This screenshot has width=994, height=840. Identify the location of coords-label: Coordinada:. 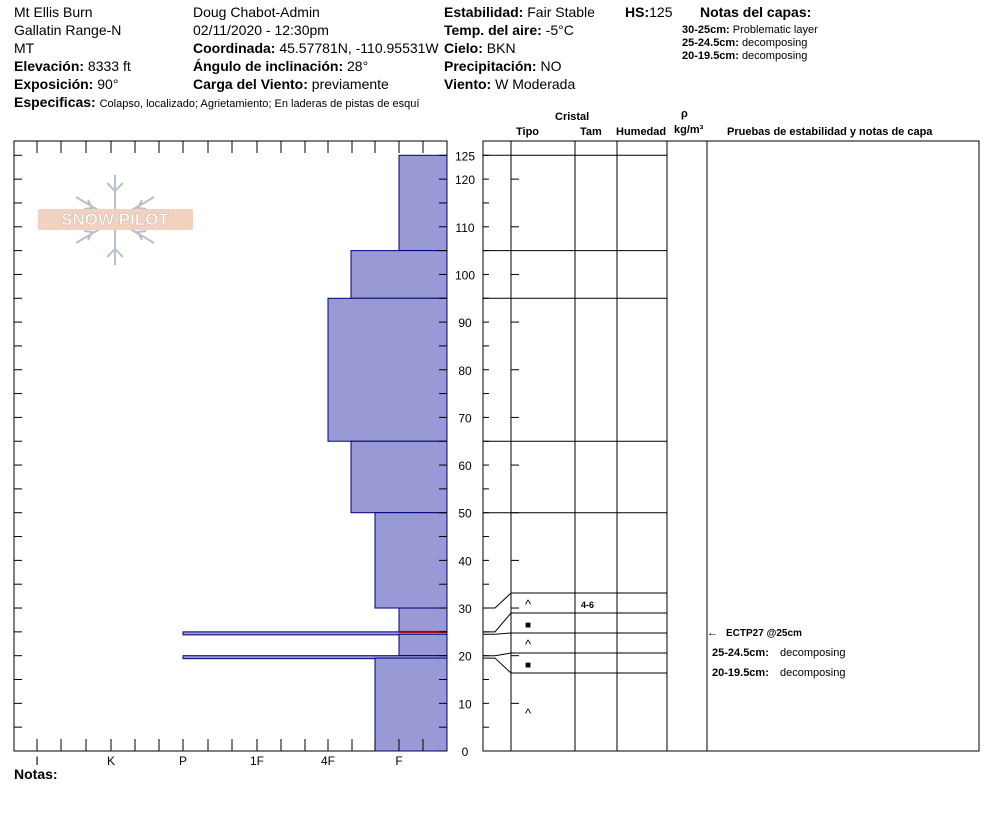
(234, 48).